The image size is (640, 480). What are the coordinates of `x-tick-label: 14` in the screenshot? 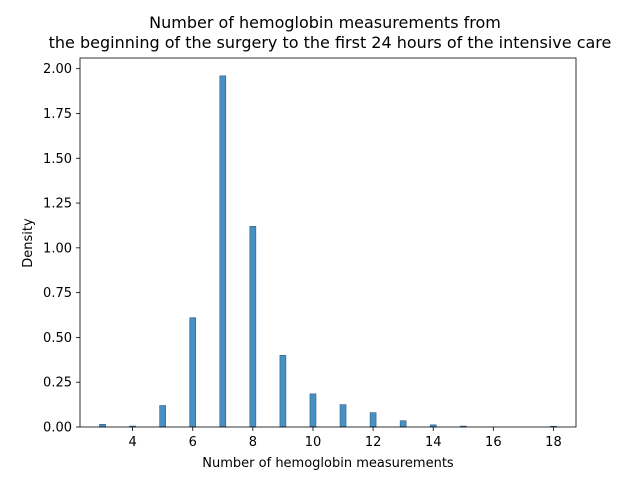 It's located at (433, 442).